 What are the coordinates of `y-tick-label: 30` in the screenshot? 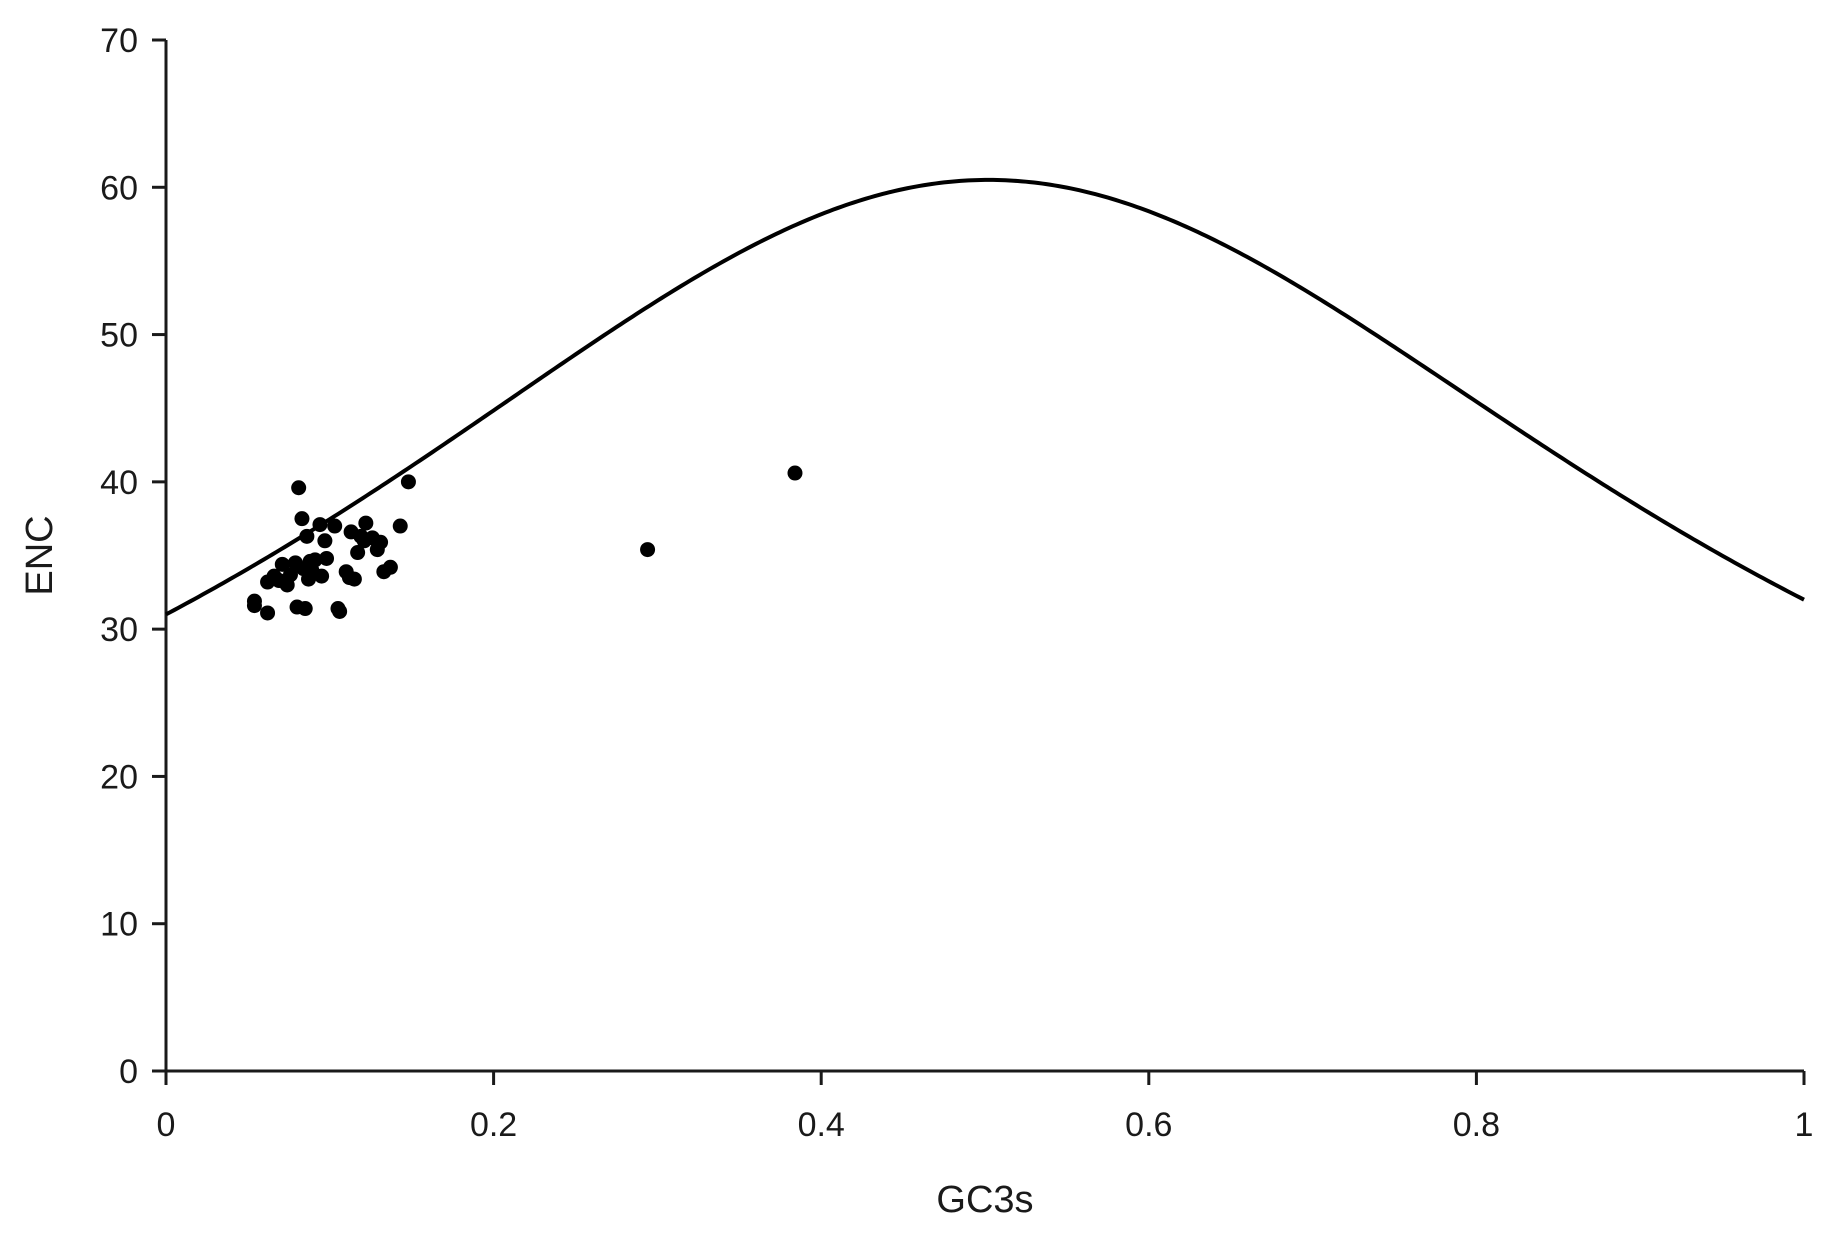 It's located at (119, 630).